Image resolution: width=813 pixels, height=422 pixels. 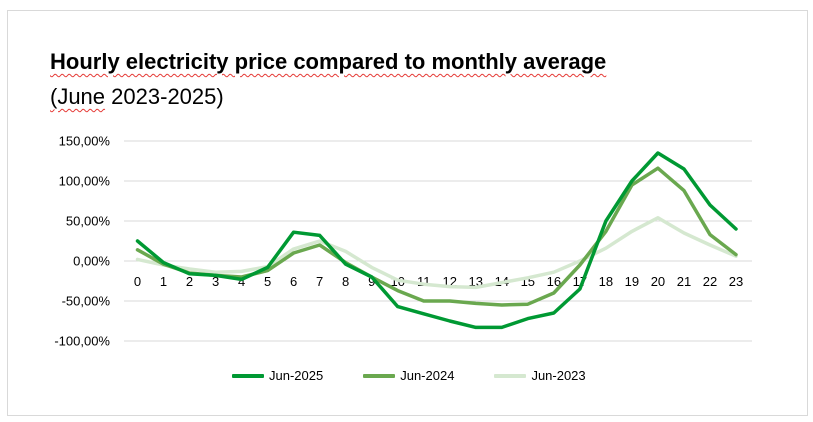 What do you see at coordinates (82, 341) in the screenshot?
I see `y-tick-label: -100,00%` at bounding box center [82, 341].